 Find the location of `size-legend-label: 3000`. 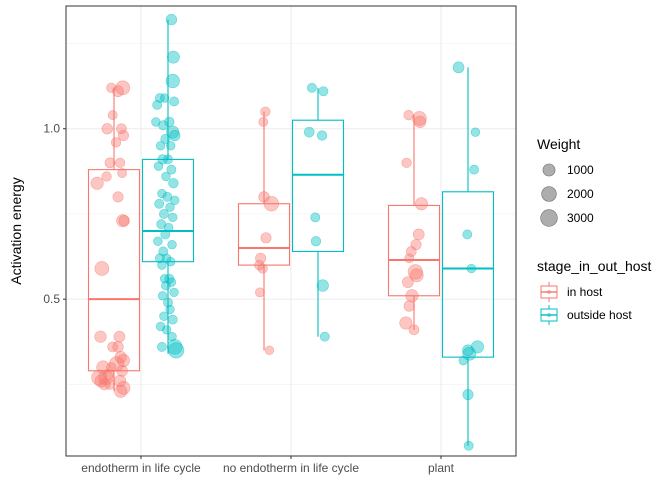

size-legend-label: 3000 is located at coordinates (580, 218).